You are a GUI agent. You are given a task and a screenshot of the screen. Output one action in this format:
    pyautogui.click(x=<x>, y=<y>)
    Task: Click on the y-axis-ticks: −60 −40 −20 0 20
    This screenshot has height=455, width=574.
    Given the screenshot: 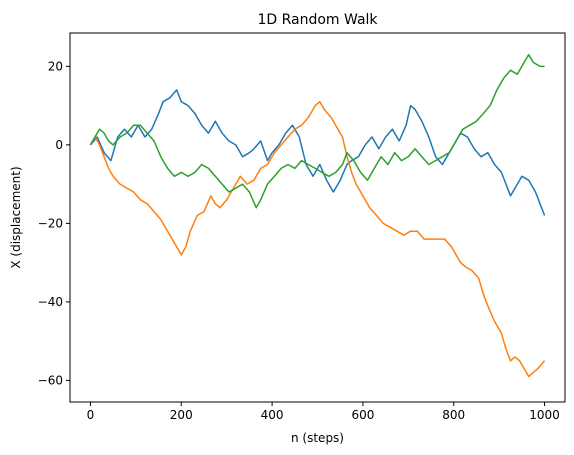 What is the action you would take?
    pyautogui.click(x=54, y=223)
    